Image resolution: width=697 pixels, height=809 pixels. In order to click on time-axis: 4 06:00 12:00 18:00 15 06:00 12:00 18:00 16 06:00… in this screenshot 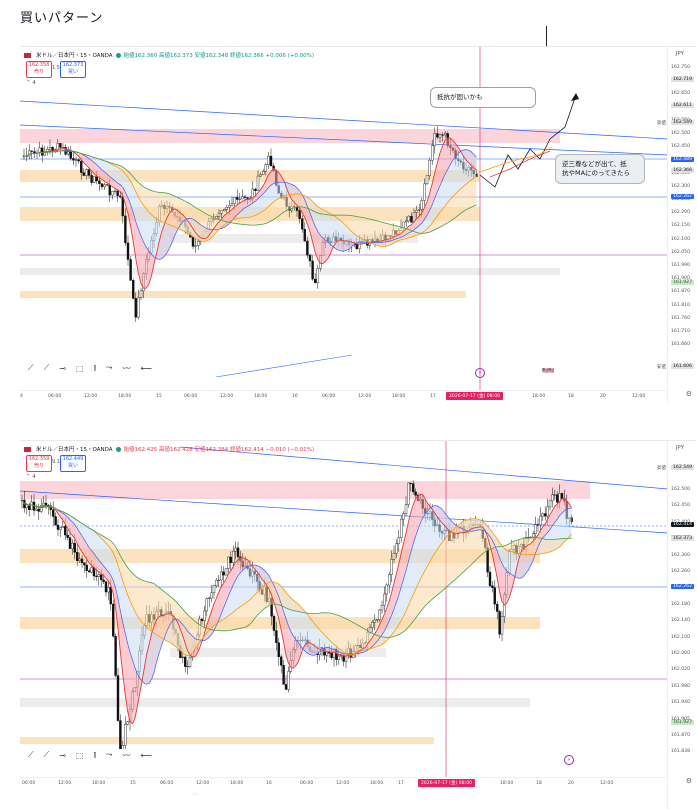, I will do `click(344, 396)`.